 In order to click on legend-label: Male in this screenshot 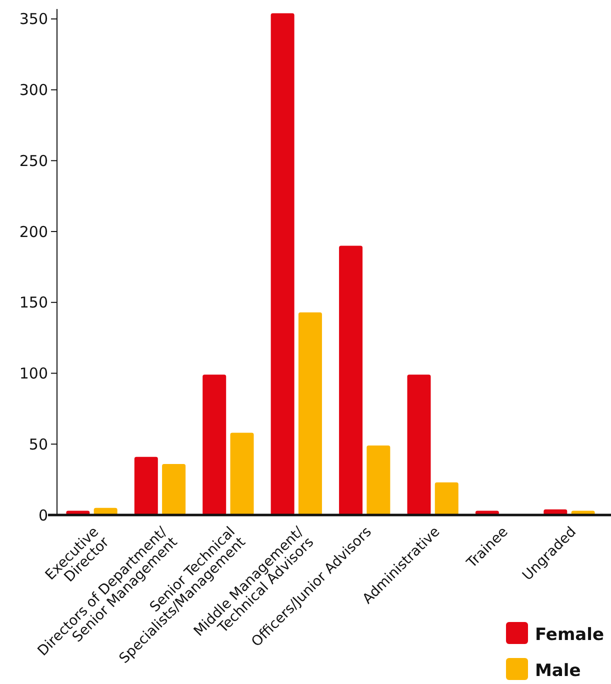, I will do `click(558, 671)`.